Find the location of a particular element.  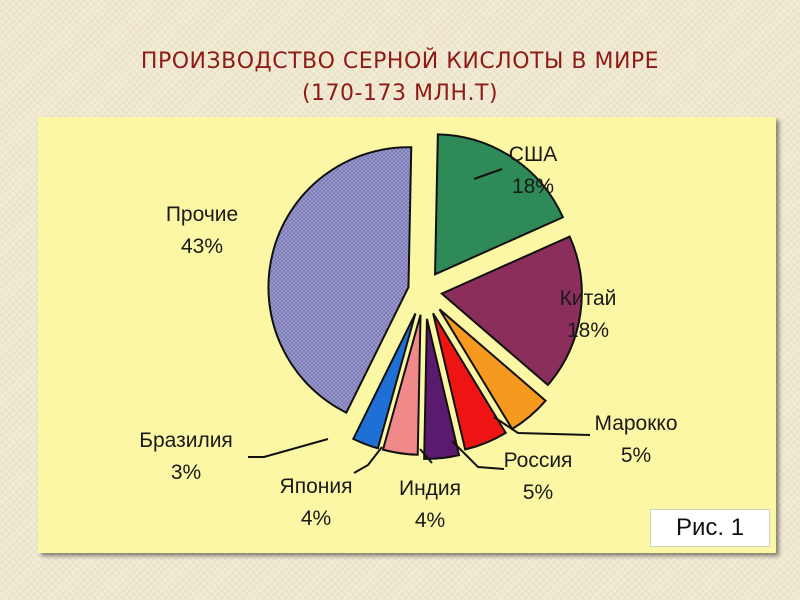

leader-line-россия is located at coordinates (478, 455).